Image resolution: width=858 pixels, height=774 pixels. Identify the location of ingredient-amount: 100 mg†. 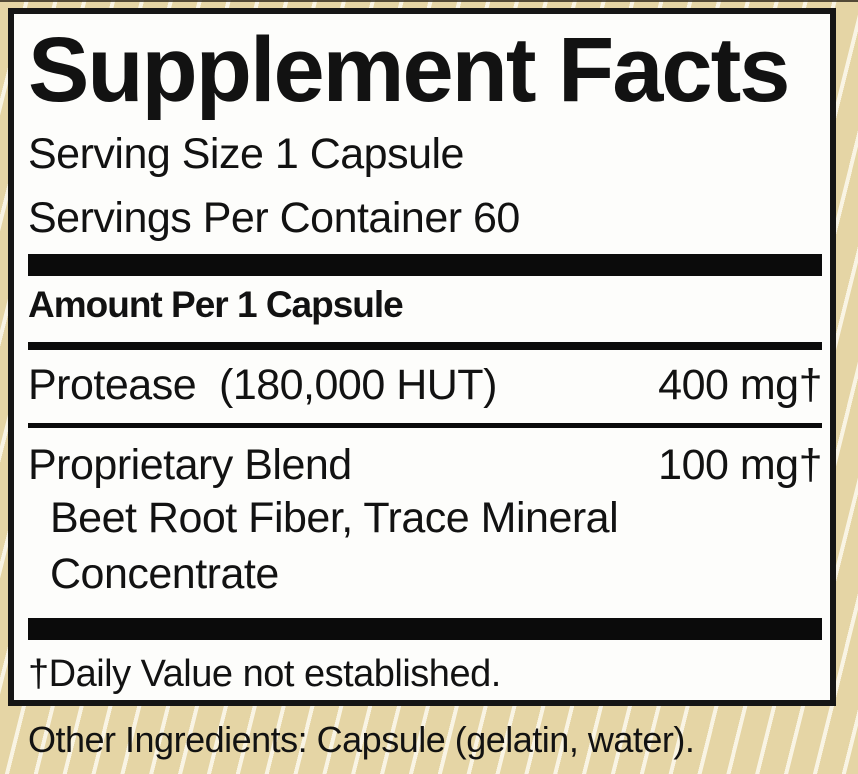
(740, 465).